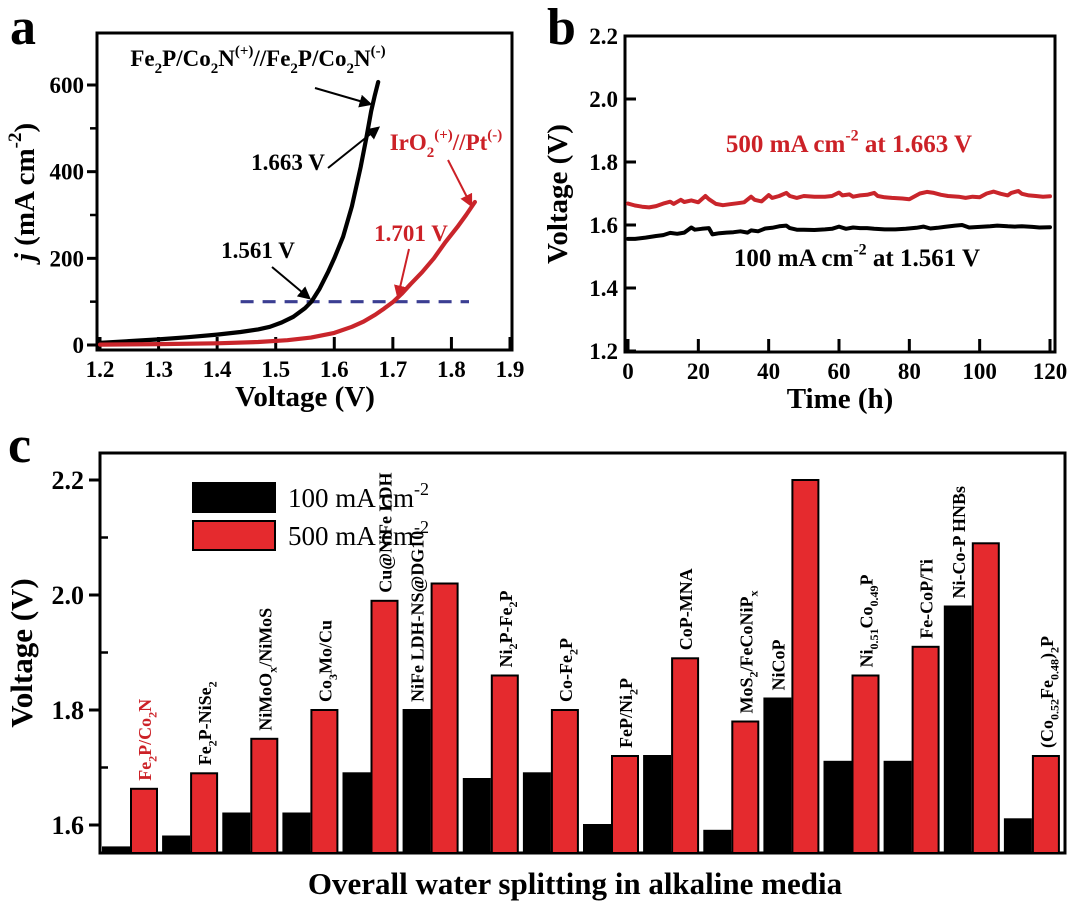  What do you see at coordinates (418, 616) in the screenshot?
I see `label-part: NiFe LDH-NS@DG10` at bounding box center [418, 616].